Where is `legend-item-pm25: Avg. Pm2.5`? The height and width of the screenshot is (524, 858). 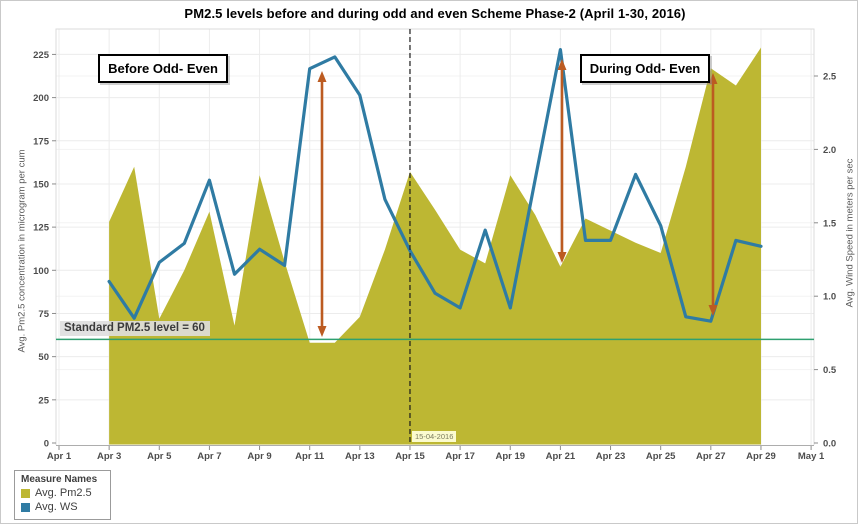
legend-item-pm25: Avg. Pm2.5 is located at coordinates (62, 494).